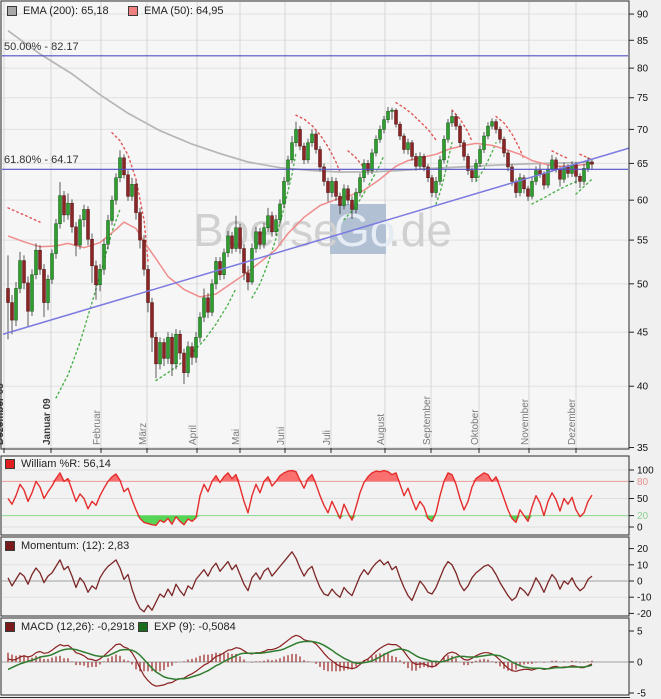 Image resolution: width=661 pixels, height=699 pixels. What do you see at coordinates (644, 598) in the screenshot?
I see `y-tick-label: -10` at bounding box center [644, 598].